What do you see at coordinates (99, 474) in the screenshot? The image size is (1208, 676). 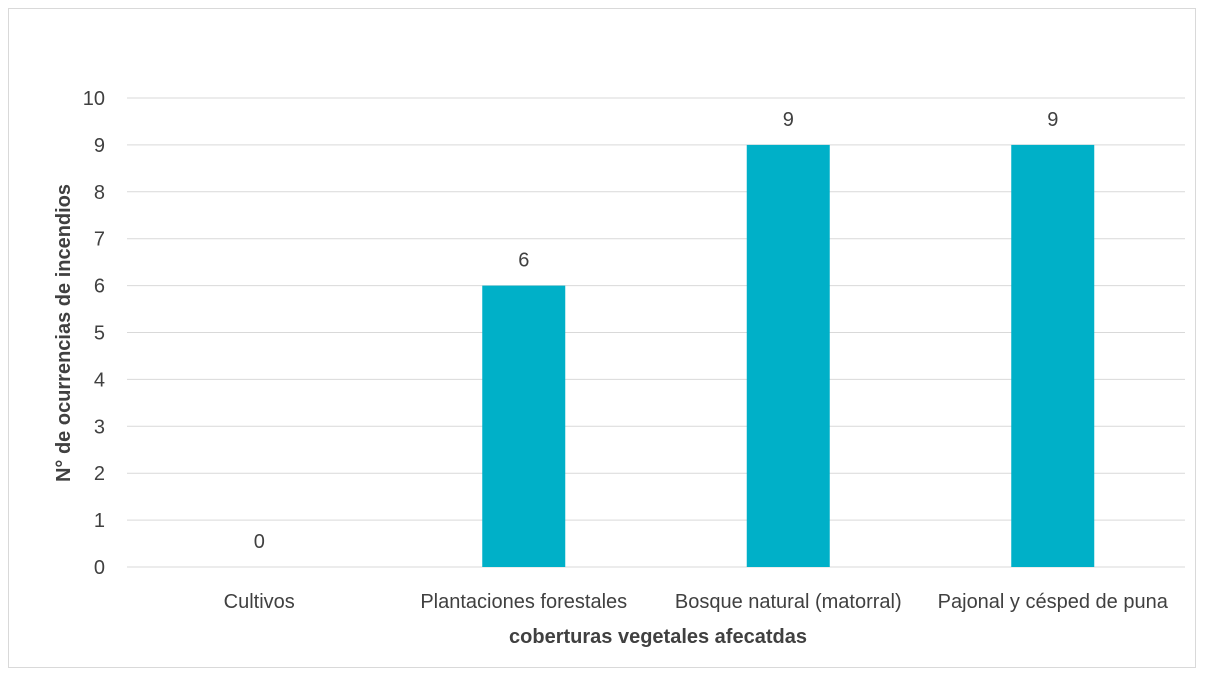 I see `y-tick-label: 2` at bounding box center [99, 474].